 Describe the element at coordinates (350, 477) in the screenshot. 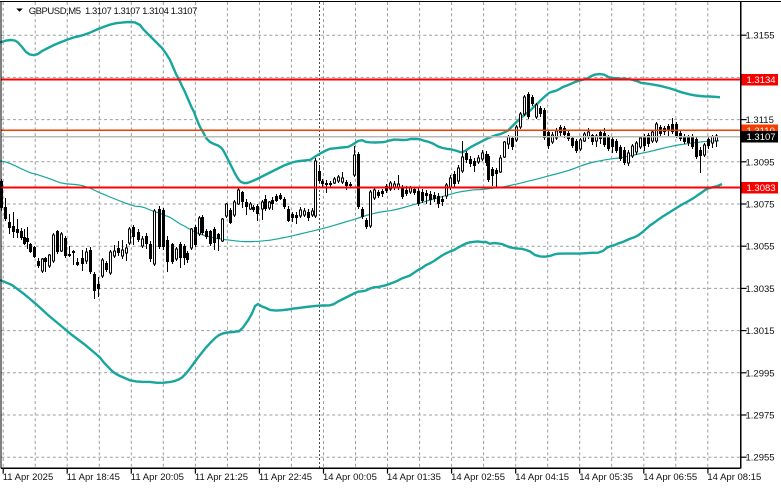

I see `svg-text: 14 Apr 00:05` at that location.